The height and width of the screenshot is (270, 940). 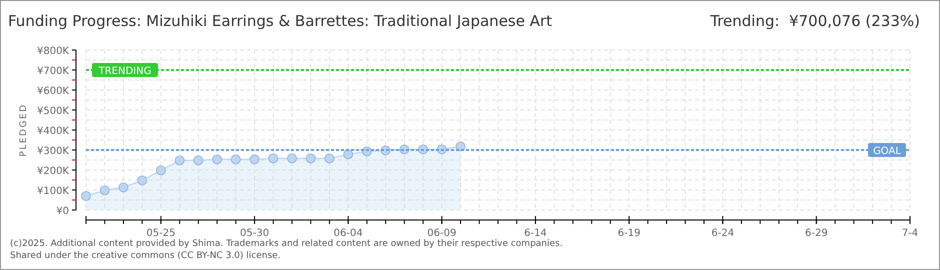 What do you see at coordinates (145, 256) in the screenshot?
I see `text: Shared under the creative commons (CC BY-NC 3.0) license.` at bounding box center [145, 256].